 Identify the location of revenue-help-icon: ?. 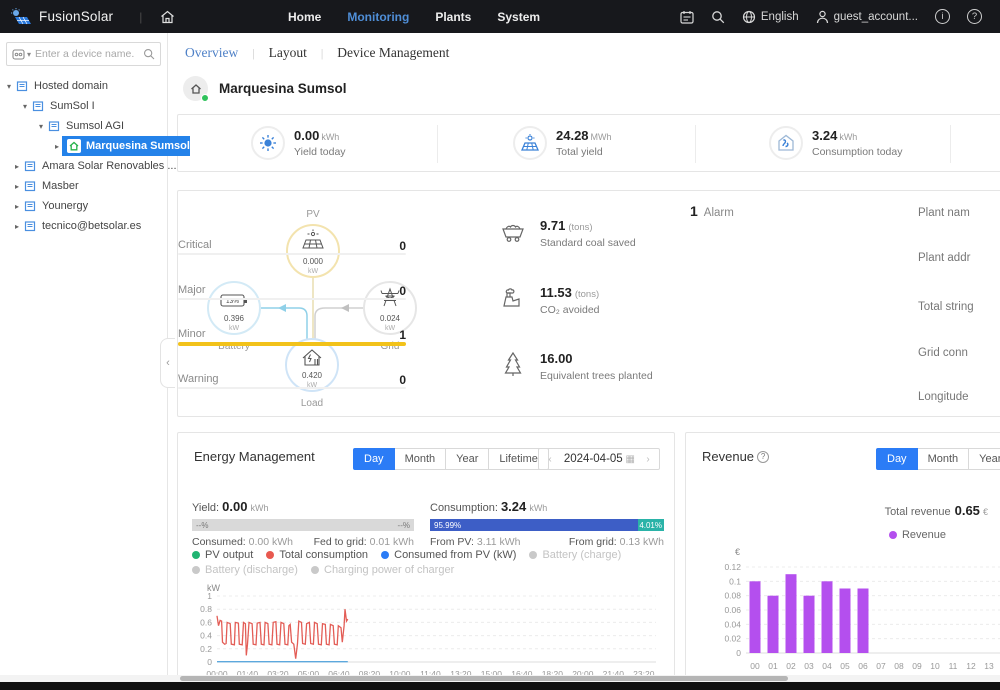
(763, 456).